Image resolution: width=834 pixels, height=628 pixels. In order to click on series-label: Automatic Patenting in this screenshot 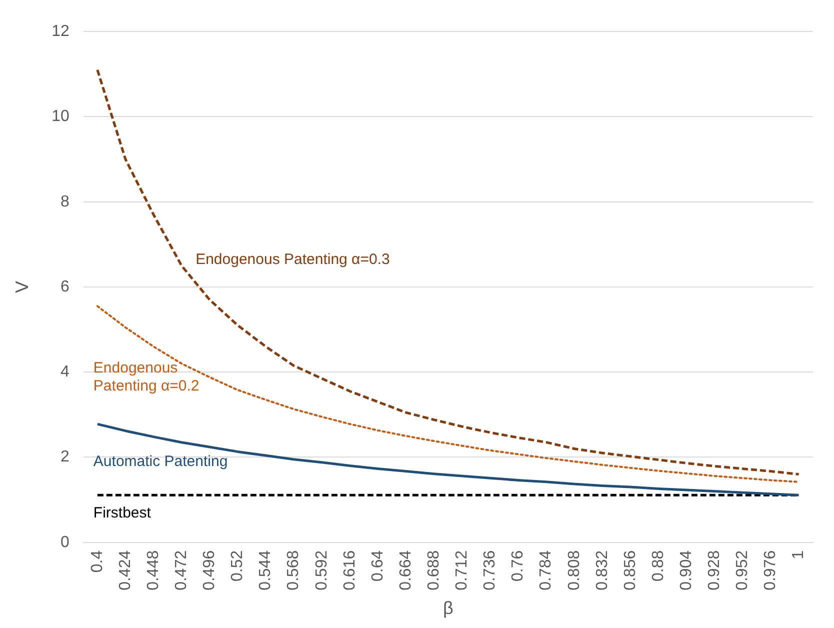, I will do `click(160, 461)`.